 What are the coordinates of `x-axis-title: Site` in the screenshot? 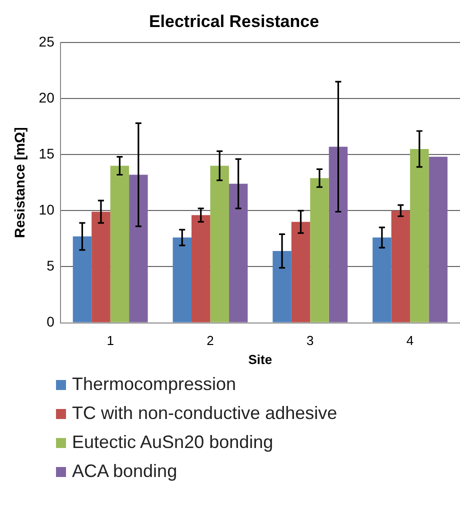 It's located at (260, 359).